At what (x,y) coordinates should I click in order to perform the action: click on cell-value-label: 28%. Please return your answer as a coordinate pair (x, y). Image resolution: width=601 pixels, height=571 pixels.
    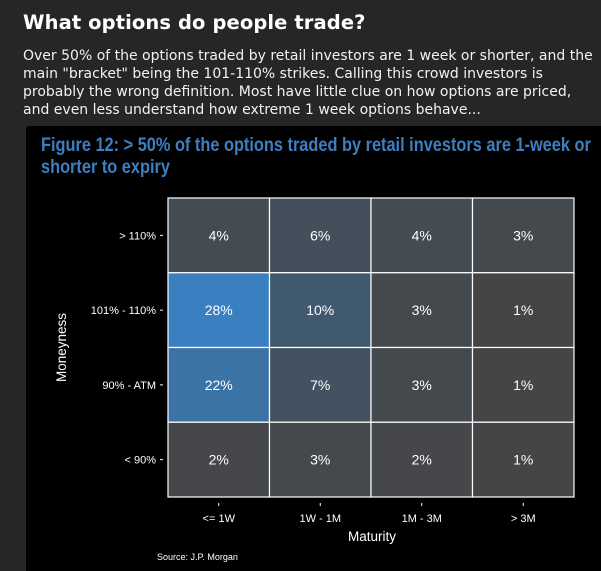
    Looking at the image, I should click on (219, 310).